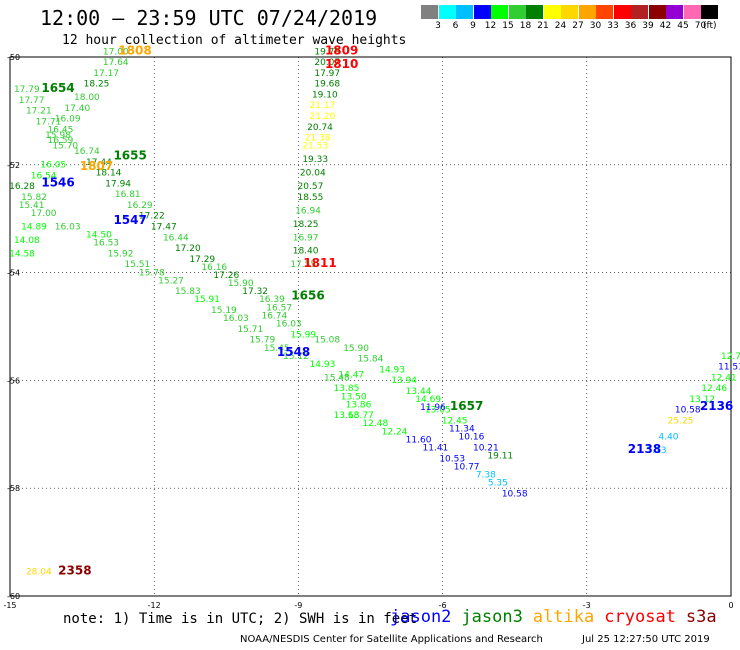 The image size is (740, 650). Describe the element at coordinates (306, 252) in the screenshot. I see `swh-point: 18.40` at that location.